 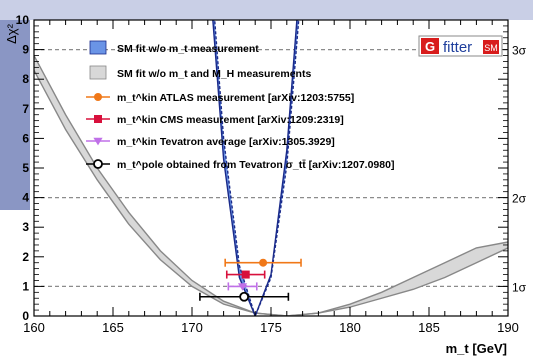 What do you see at coordinates (519, 169) in the screenshot?
I see `sigma-labels: 1σ 2σ 3σ` at bounding box center [519, 169].